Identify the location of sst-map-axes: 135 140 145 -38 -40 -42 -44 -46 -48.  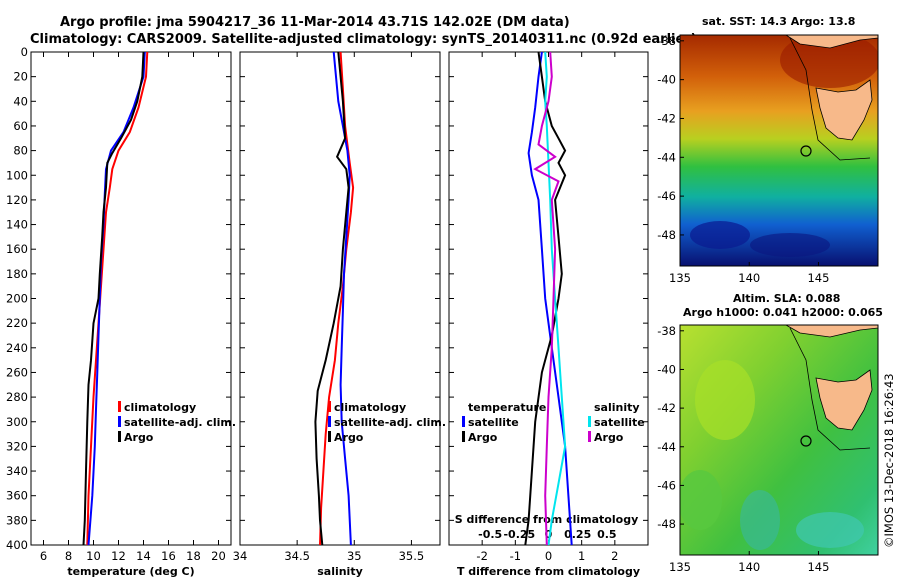
(743, 159).